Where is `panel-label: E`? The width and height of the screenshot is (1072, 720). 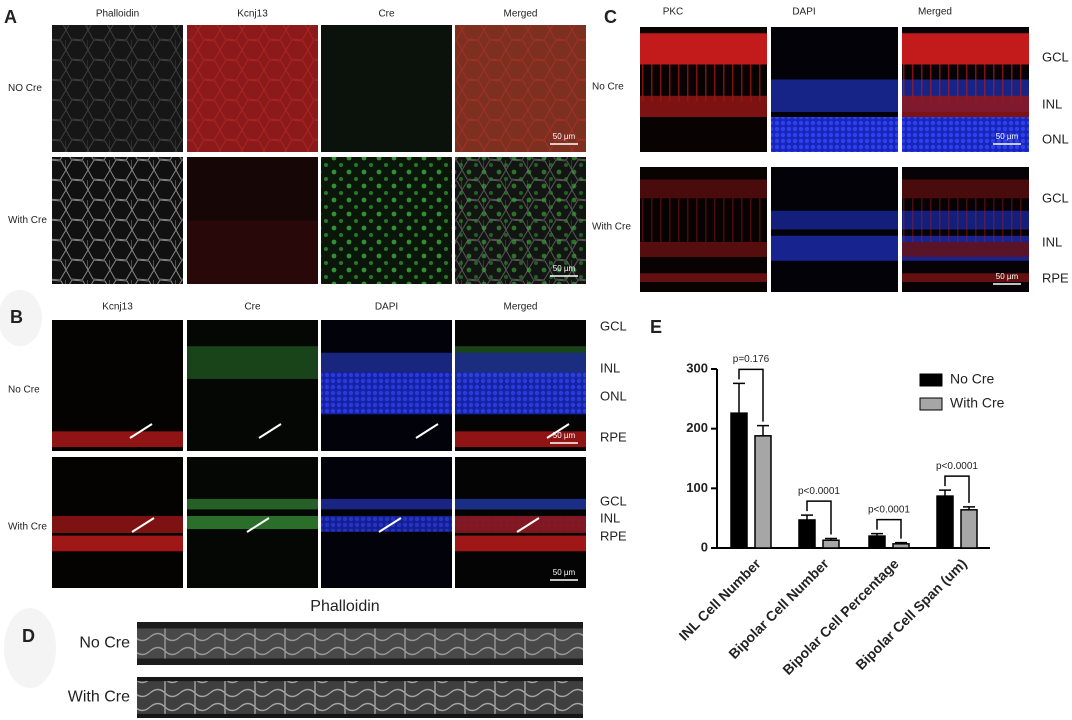
panel-label: E is located at coordinates (656, 327).